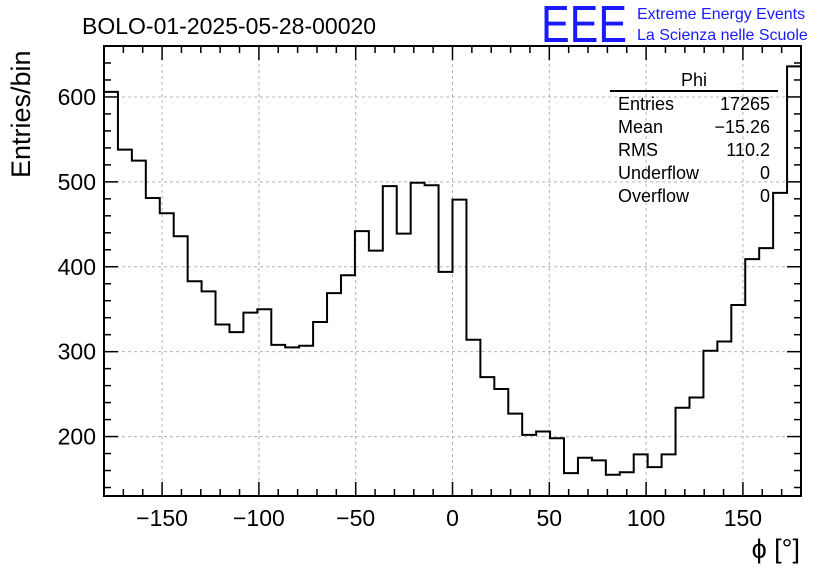  I want to click on y-tick-label: 200, so click(77, 437).